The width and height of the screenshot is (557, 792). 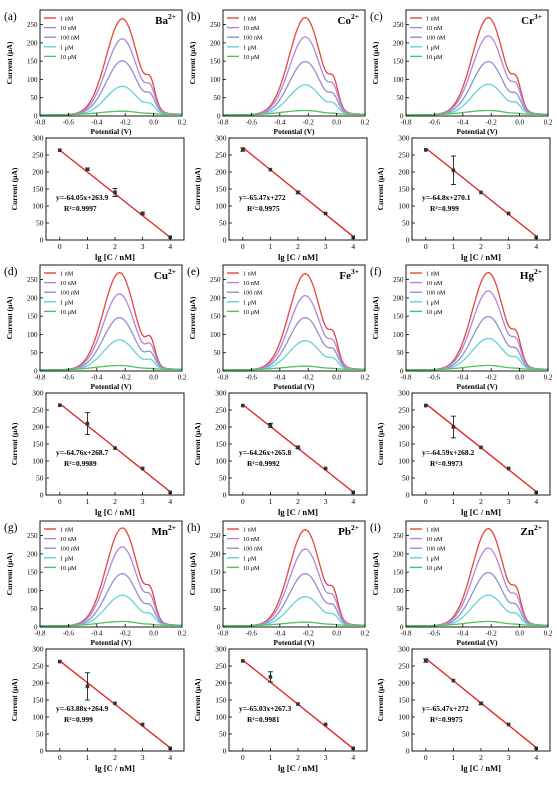 What do you see at coordinates (111, 623) in the screenshot?
I see `series-line-10-μM` at bounding box center [111, 623].